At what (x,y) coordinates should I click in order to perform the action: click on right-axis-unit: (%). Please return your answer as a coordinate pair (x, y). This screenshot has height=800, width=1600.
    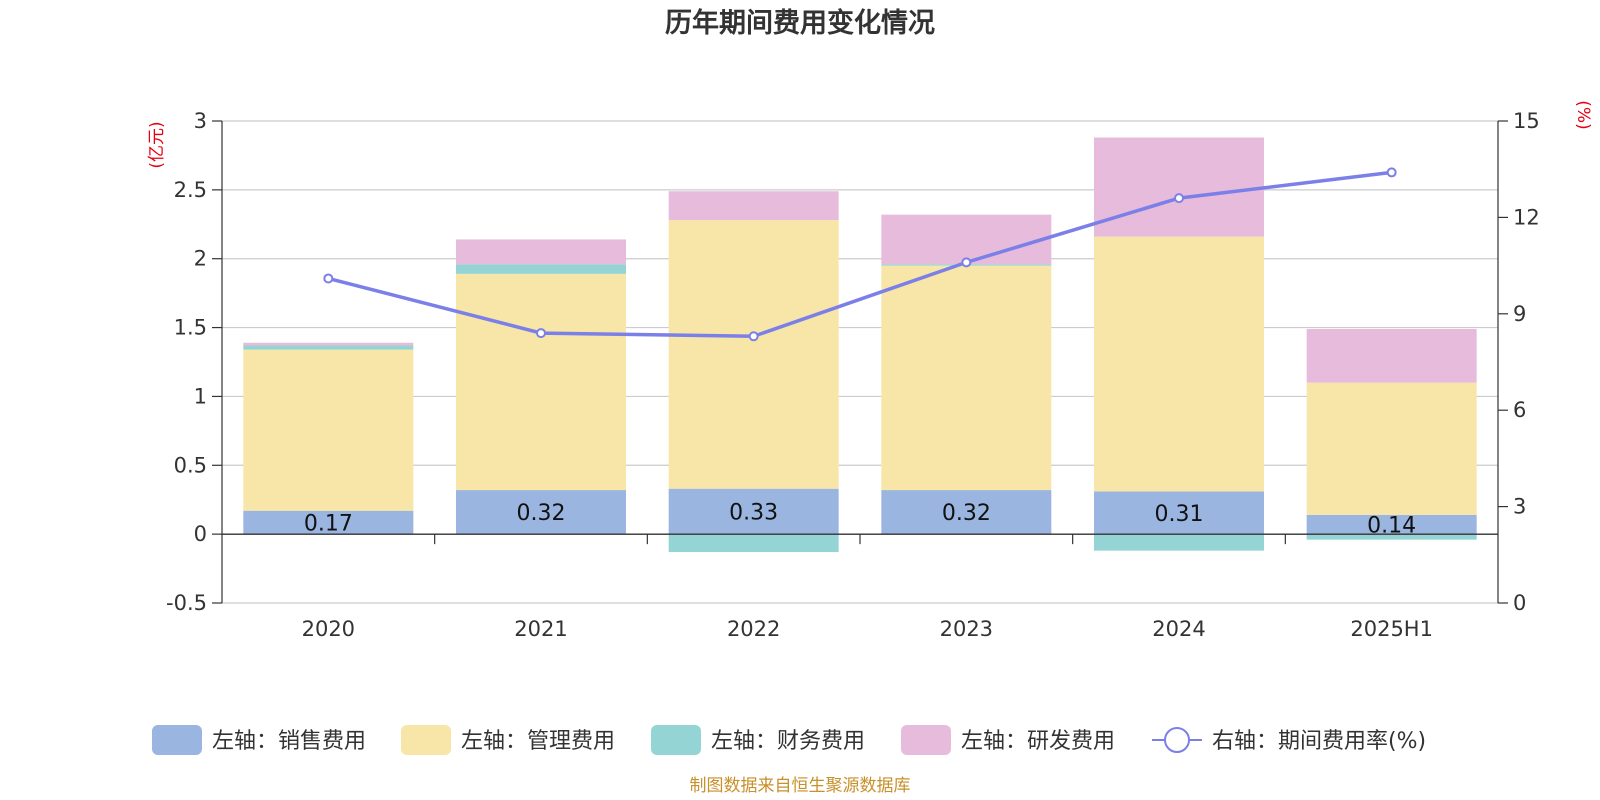
    Looking at the image, I should click on (1583, 114).